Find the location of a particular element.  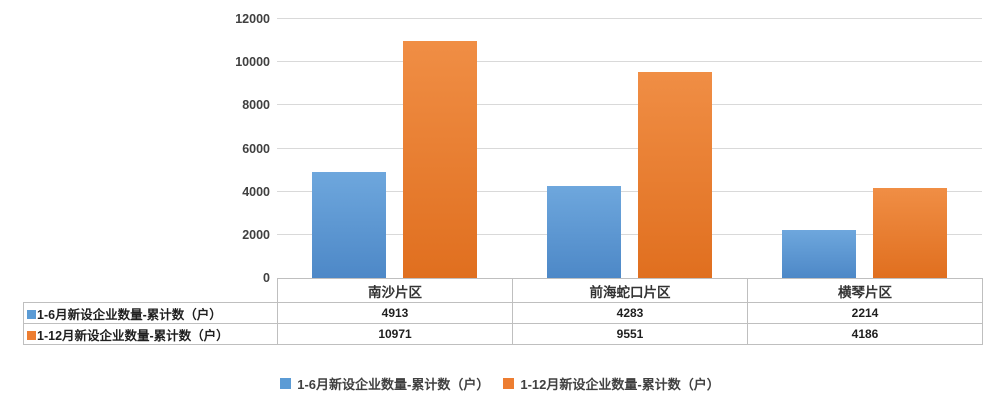

table-header-row: 南沙片区 前海蛇口片区 横琴片区 is located at coordinates (503, 290).